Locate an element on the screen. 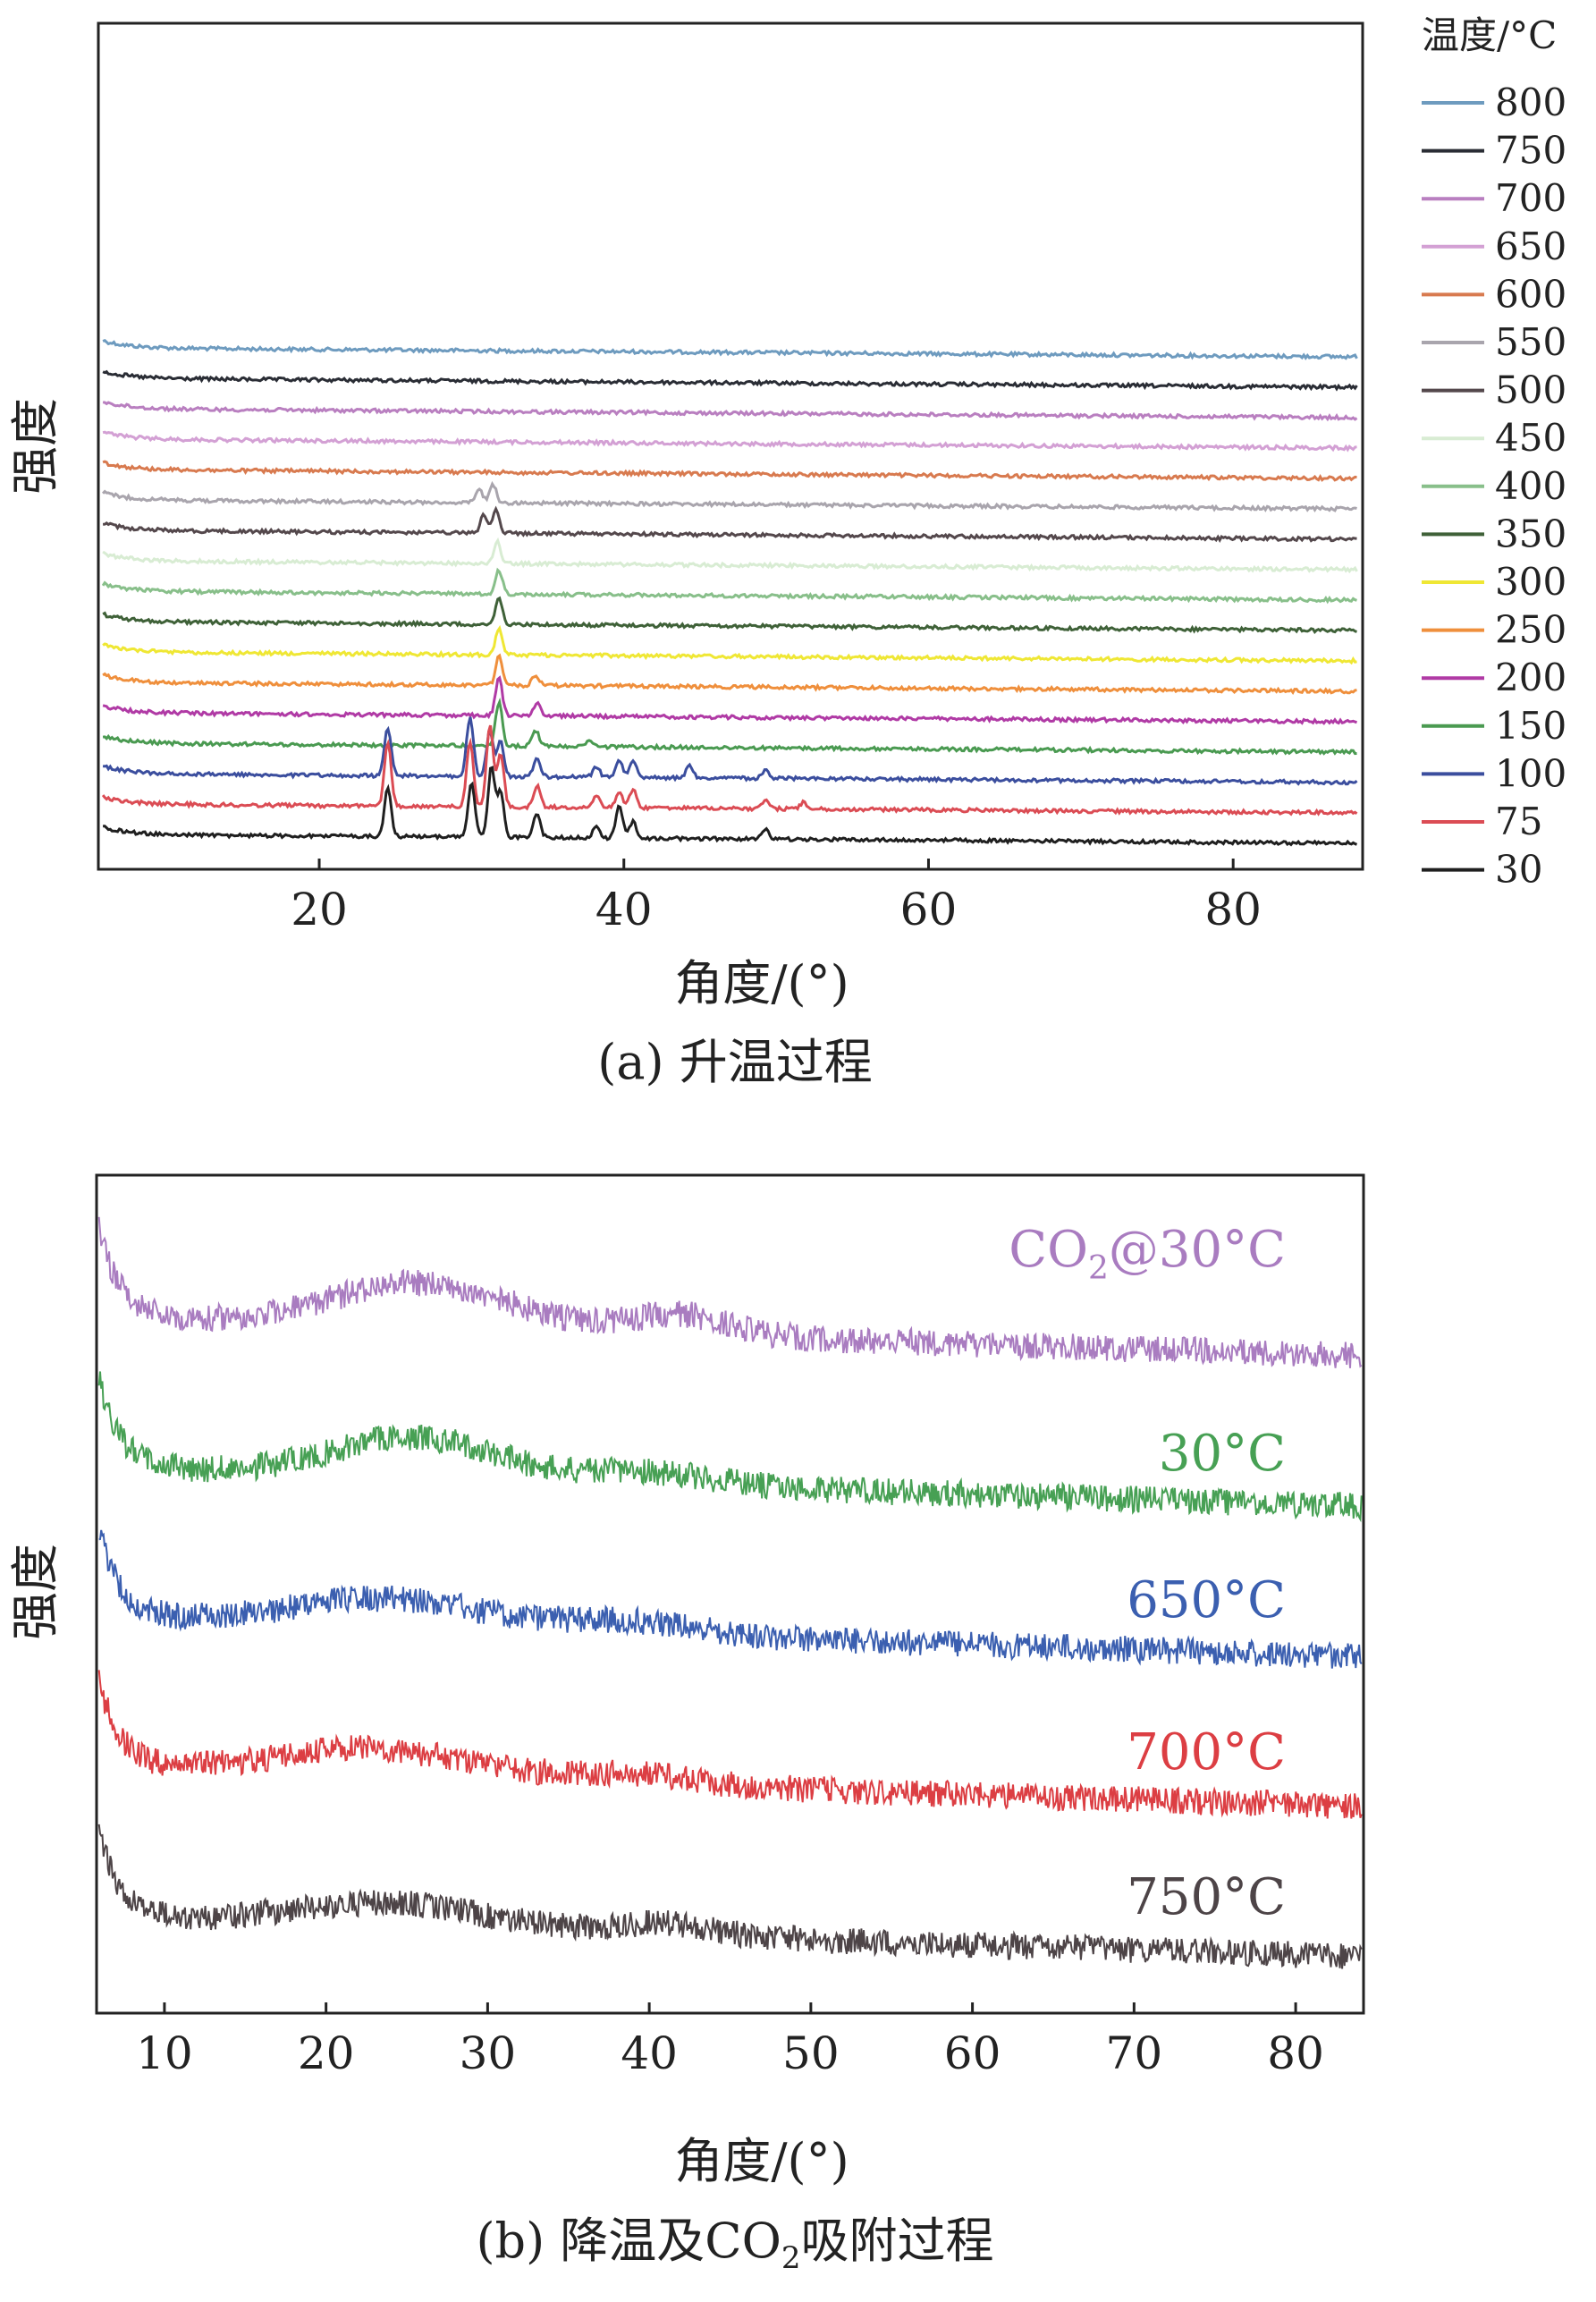  panel-a-x-tick-label: 40 is located at coordinates (624, 910).